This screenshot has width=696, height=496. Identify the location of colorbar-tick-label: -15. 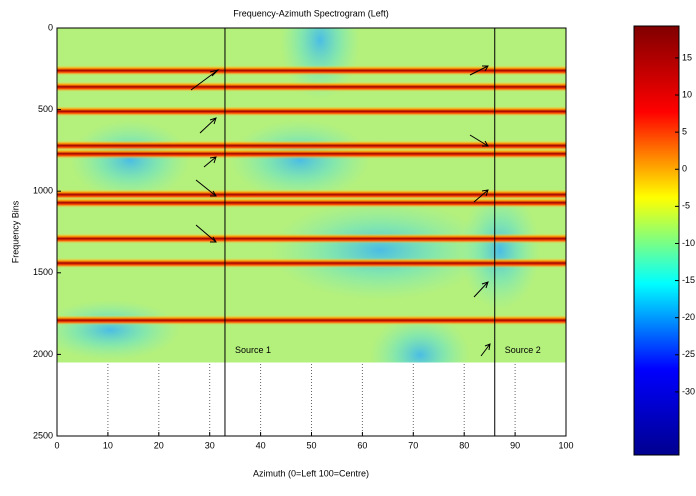
(688, 280).